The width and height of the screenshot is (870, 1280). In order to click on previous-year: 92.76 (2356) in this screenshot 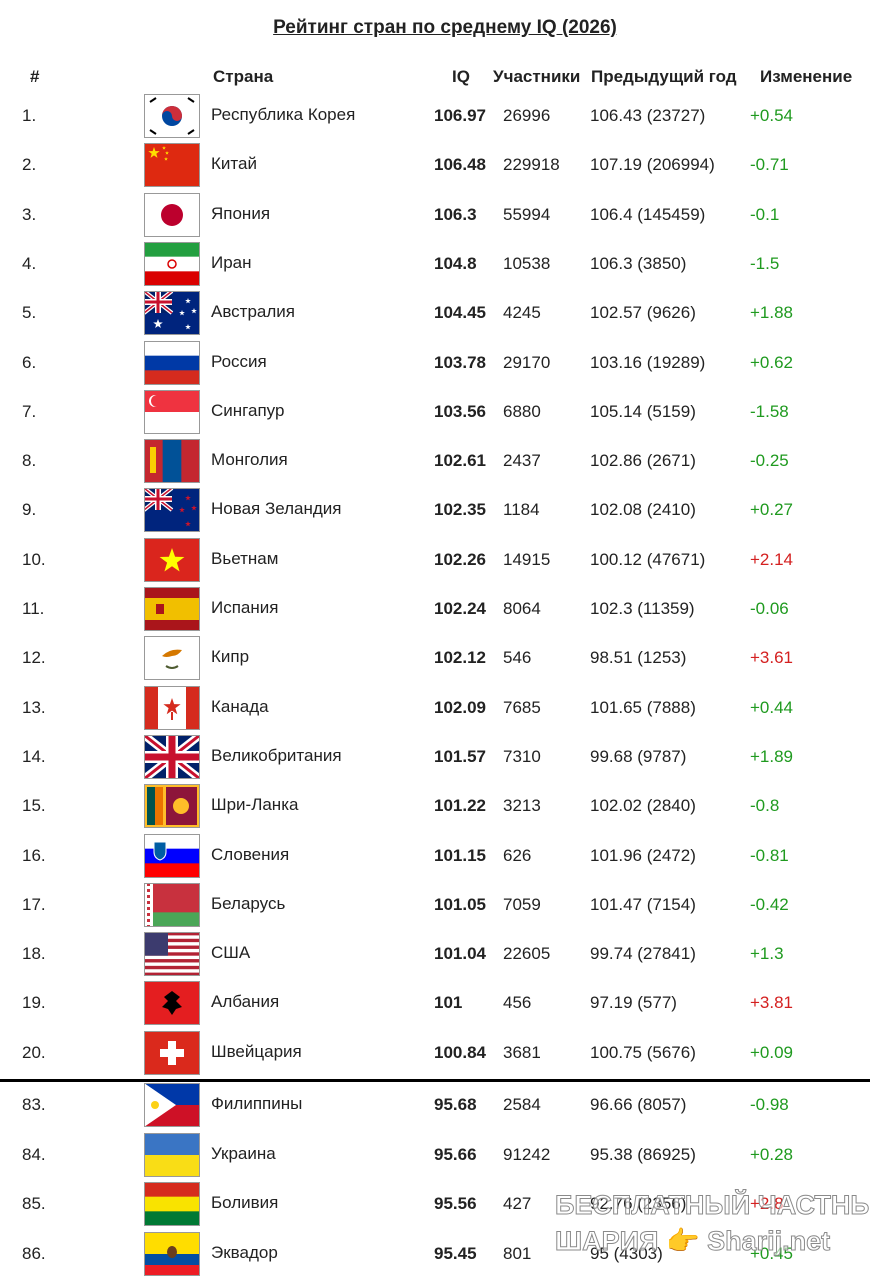, I will do `click(638, 1203)`.